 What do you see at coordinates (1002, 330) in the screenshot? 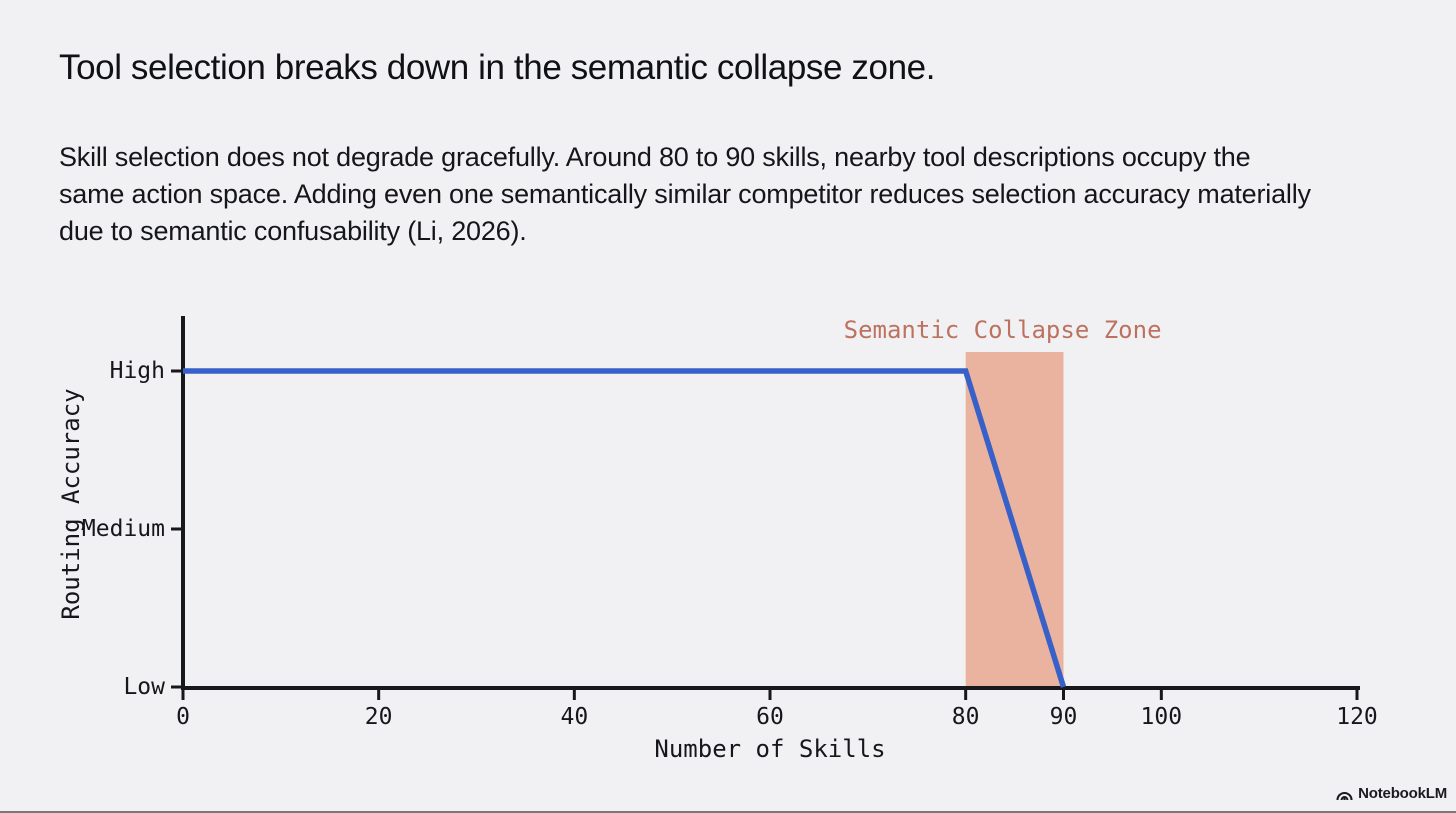
I see `zone-annotation-label: Semantic Collapse Zone` at bounding box center [1002, 330].